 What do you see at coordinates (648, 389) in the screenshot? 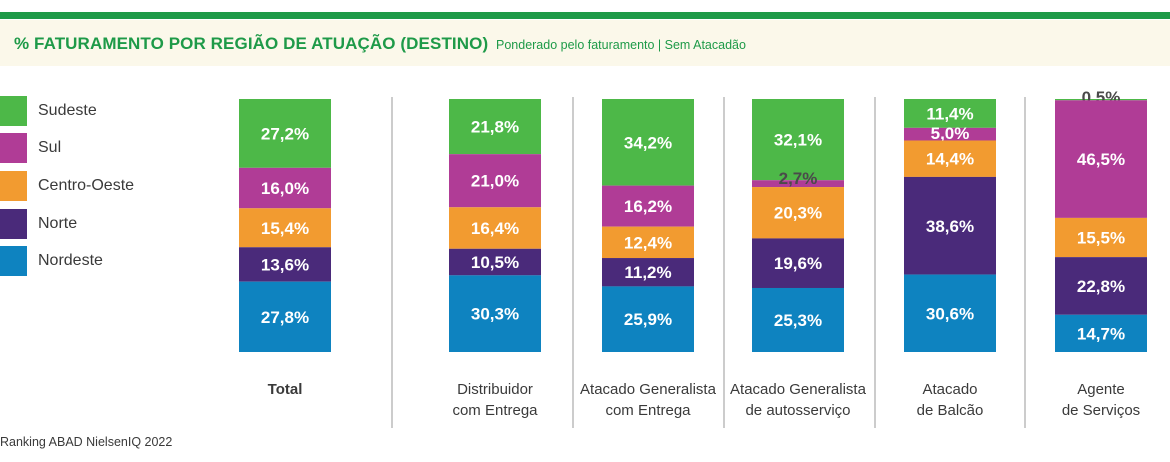
I see `category-label-atacado-generalista-com-entrega-line-1: Atacado Generalista` at bounding box center [648, 389].